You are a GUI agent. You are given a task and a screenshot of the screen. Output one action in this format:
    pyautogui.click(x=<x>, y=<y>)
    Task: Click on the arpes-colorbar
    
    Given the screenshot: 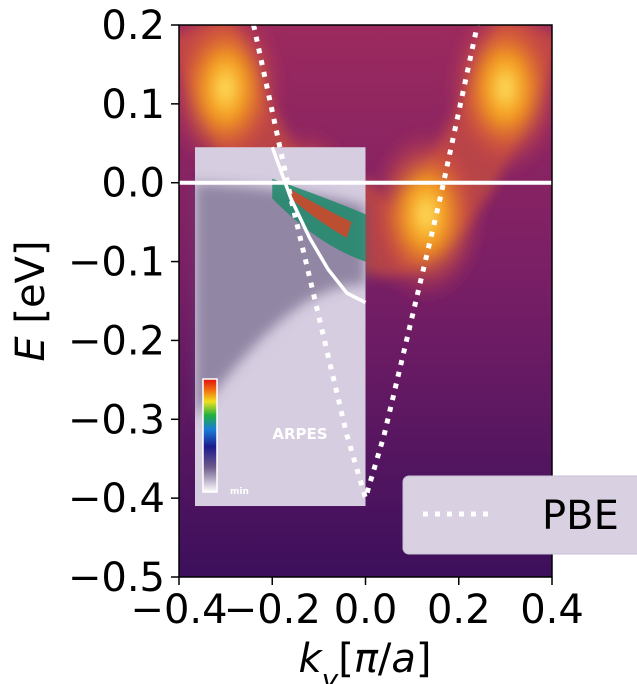 What is the action you would take?
    pyautogui.click(x=210, y=435)
    